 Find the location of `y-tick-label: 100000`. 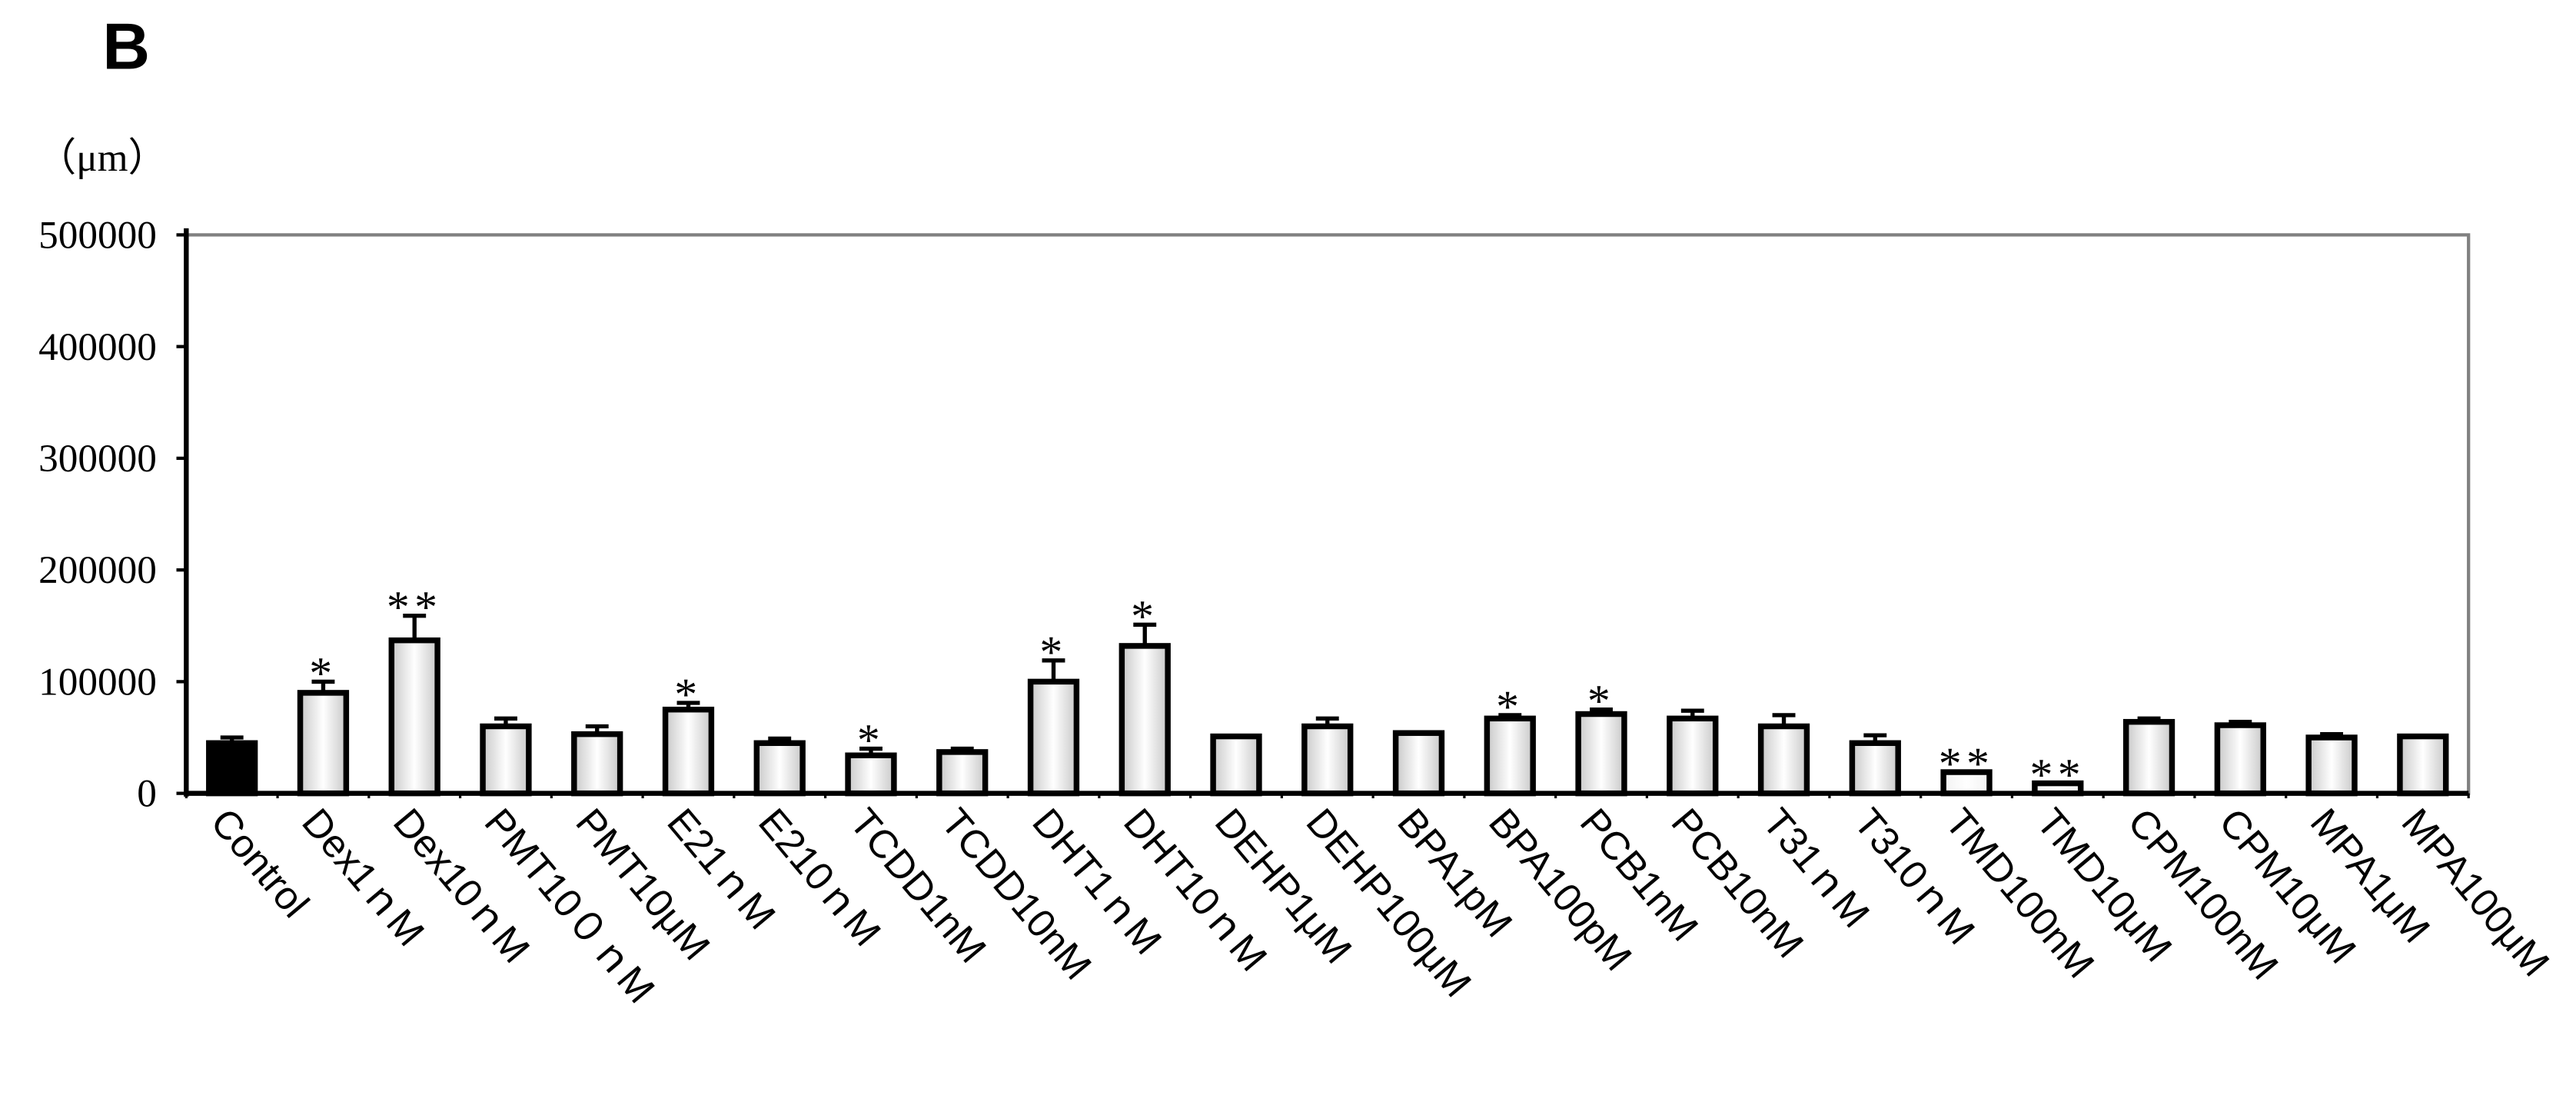

y-tick-label: 100000 is located at coordinates (97, 682).